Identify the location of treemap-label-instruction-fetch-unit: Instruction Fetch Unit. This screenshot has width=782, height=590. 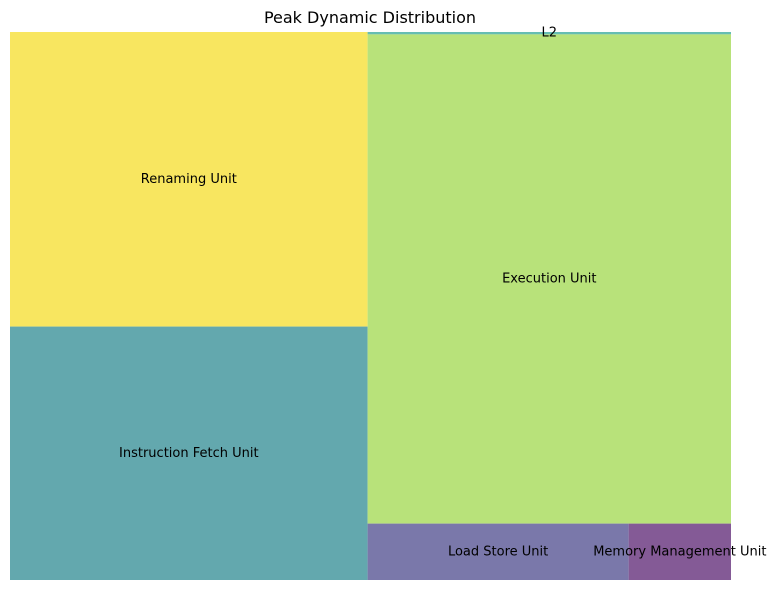
(189, 453).